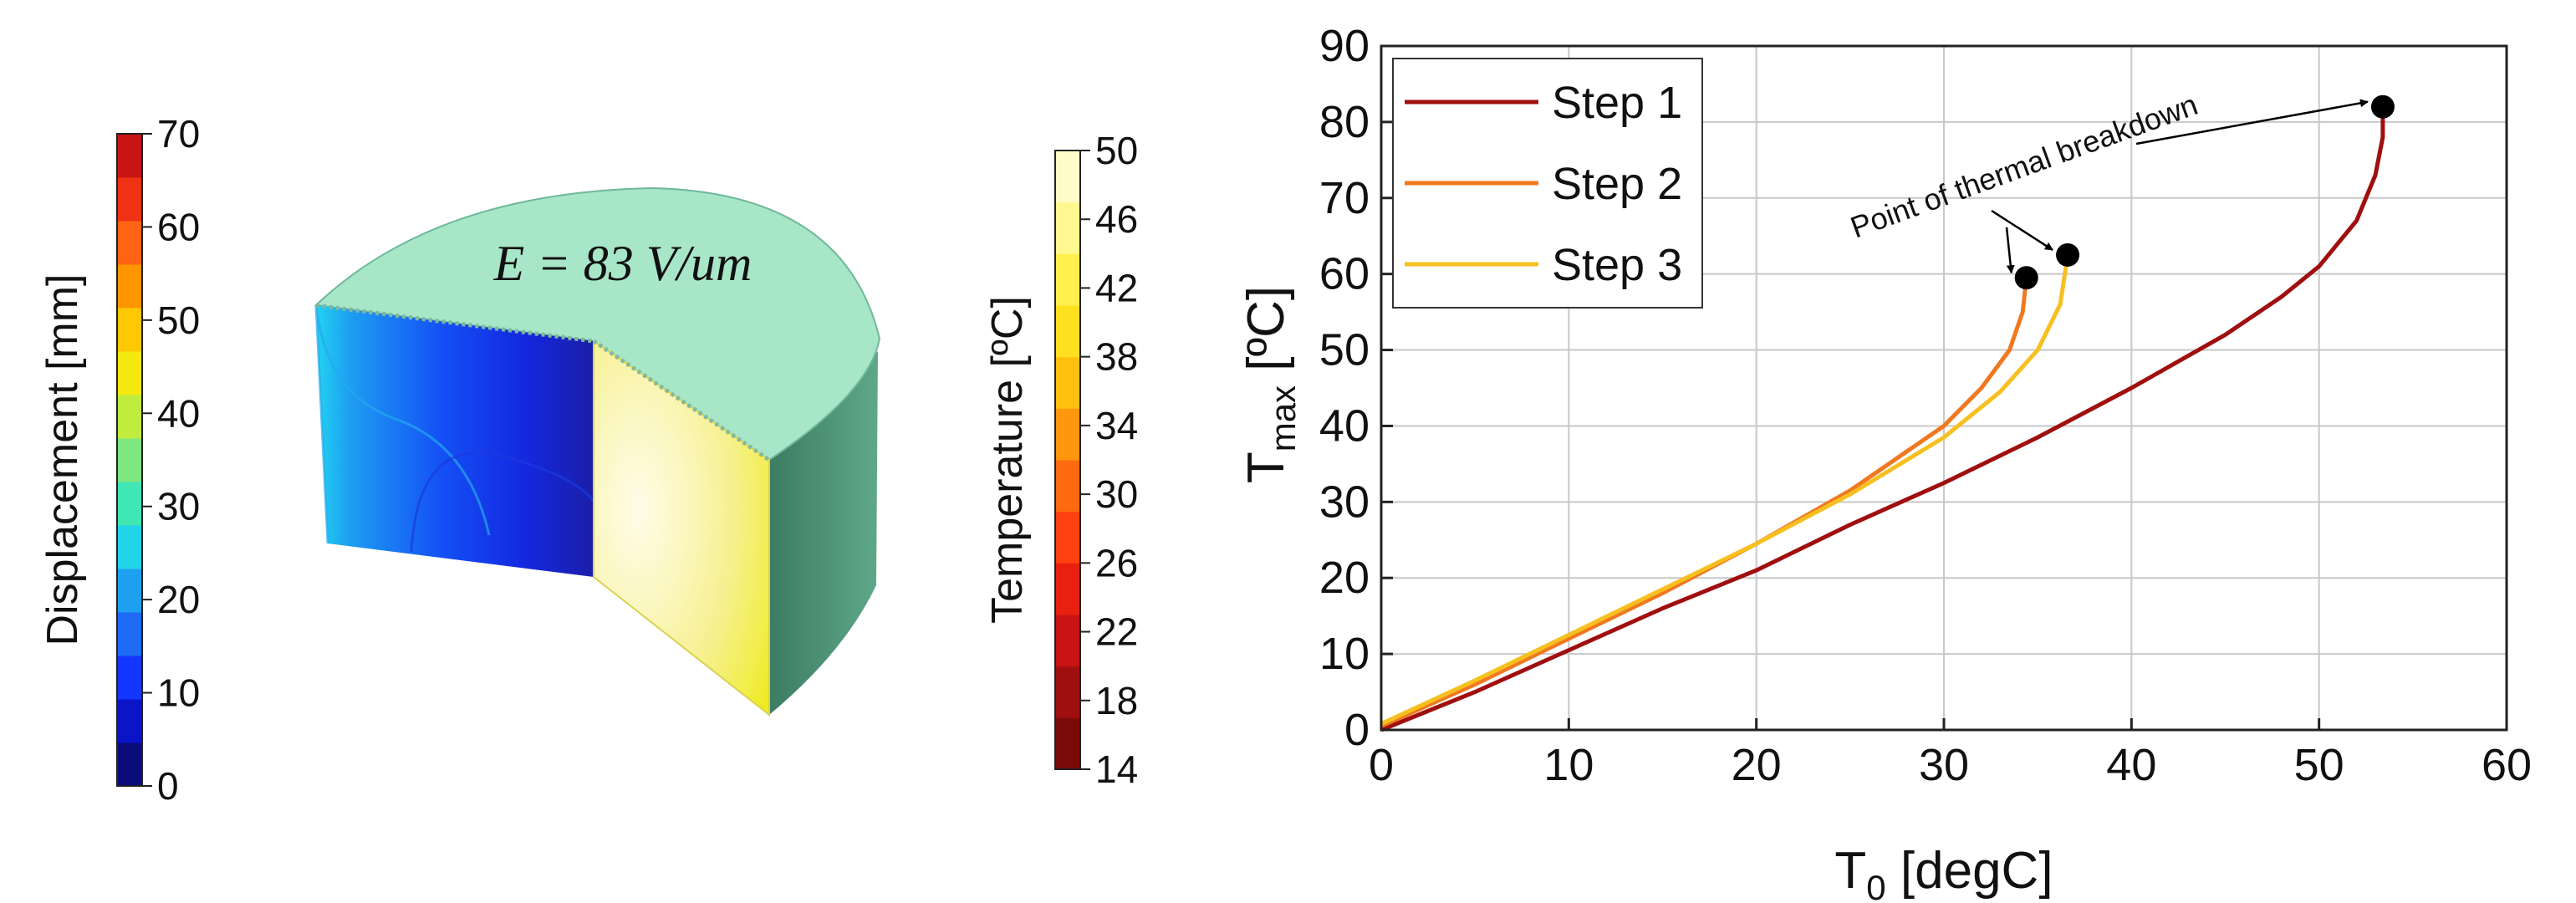 The image size is (2576, 903). I want to click on colorbar-tick-label: 60, so click(179, 227).